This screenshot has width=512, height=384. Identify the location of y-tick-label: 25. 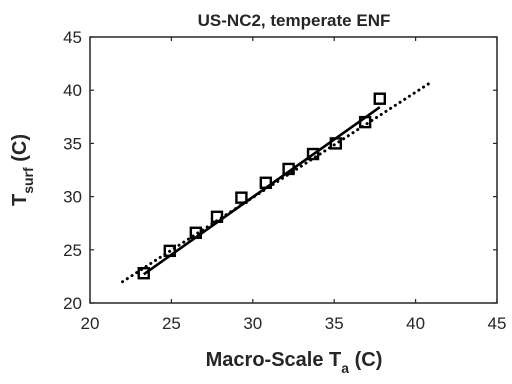
(72, 250).